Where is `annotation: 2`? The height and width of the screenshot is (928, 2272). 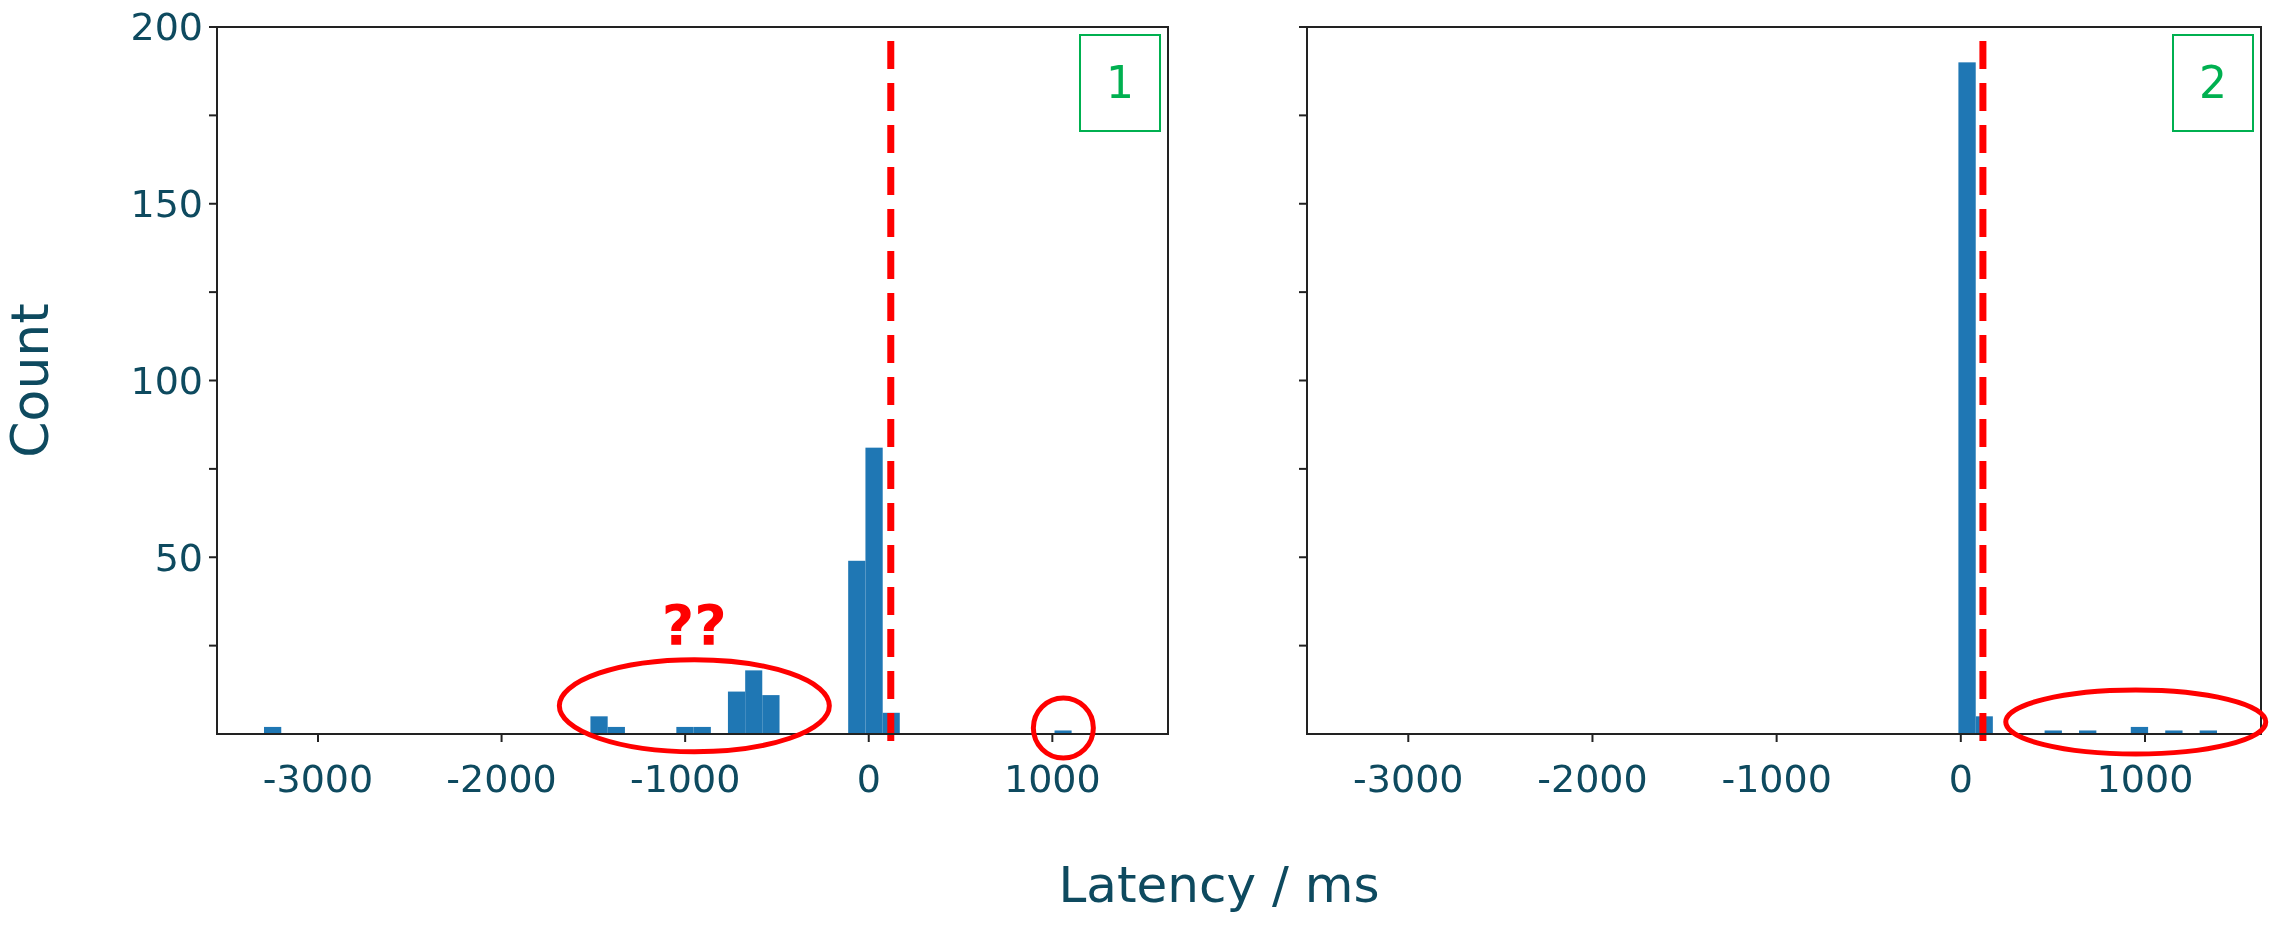 annotation: 2 is located at coordinates (2213, 83).